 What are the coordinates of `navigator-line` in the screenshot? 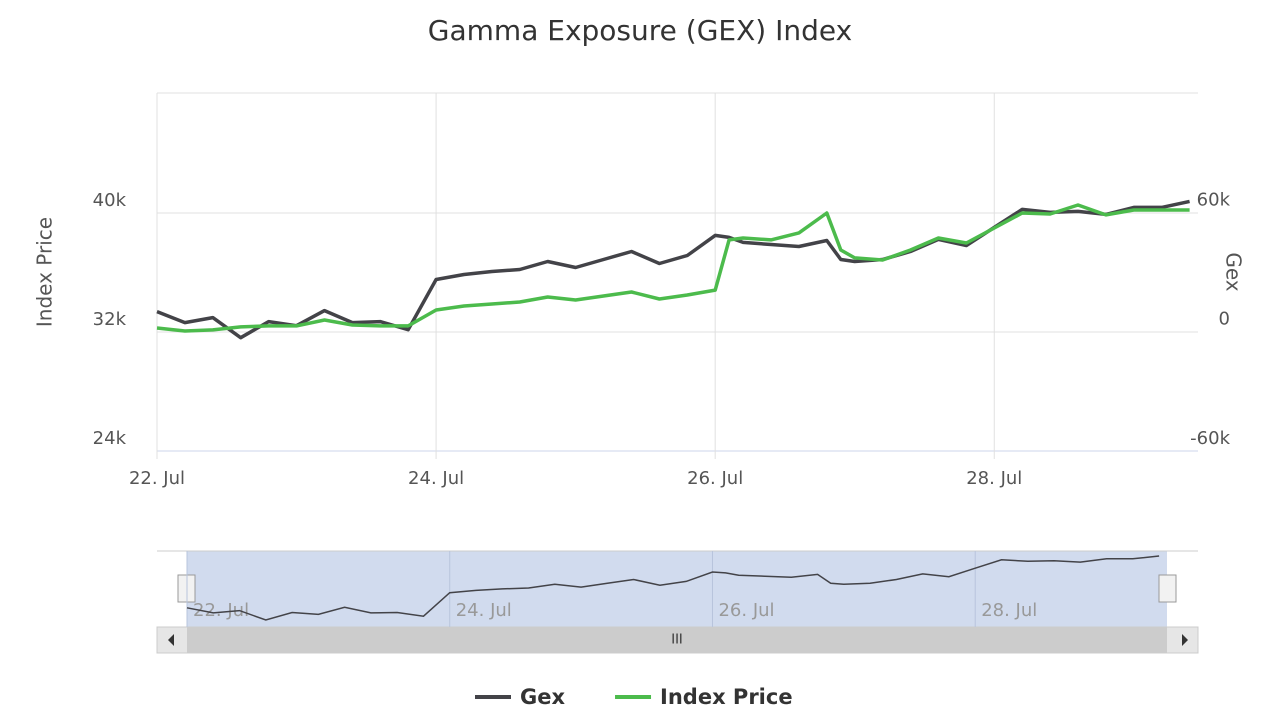 It's located at (673, 588).